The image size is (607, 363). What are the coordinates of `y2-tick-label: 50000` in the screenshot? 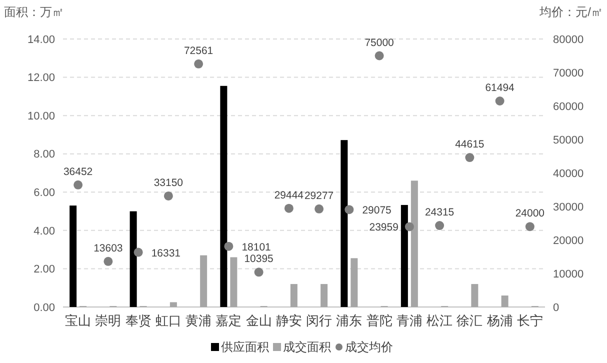 It's located at (568, 140).